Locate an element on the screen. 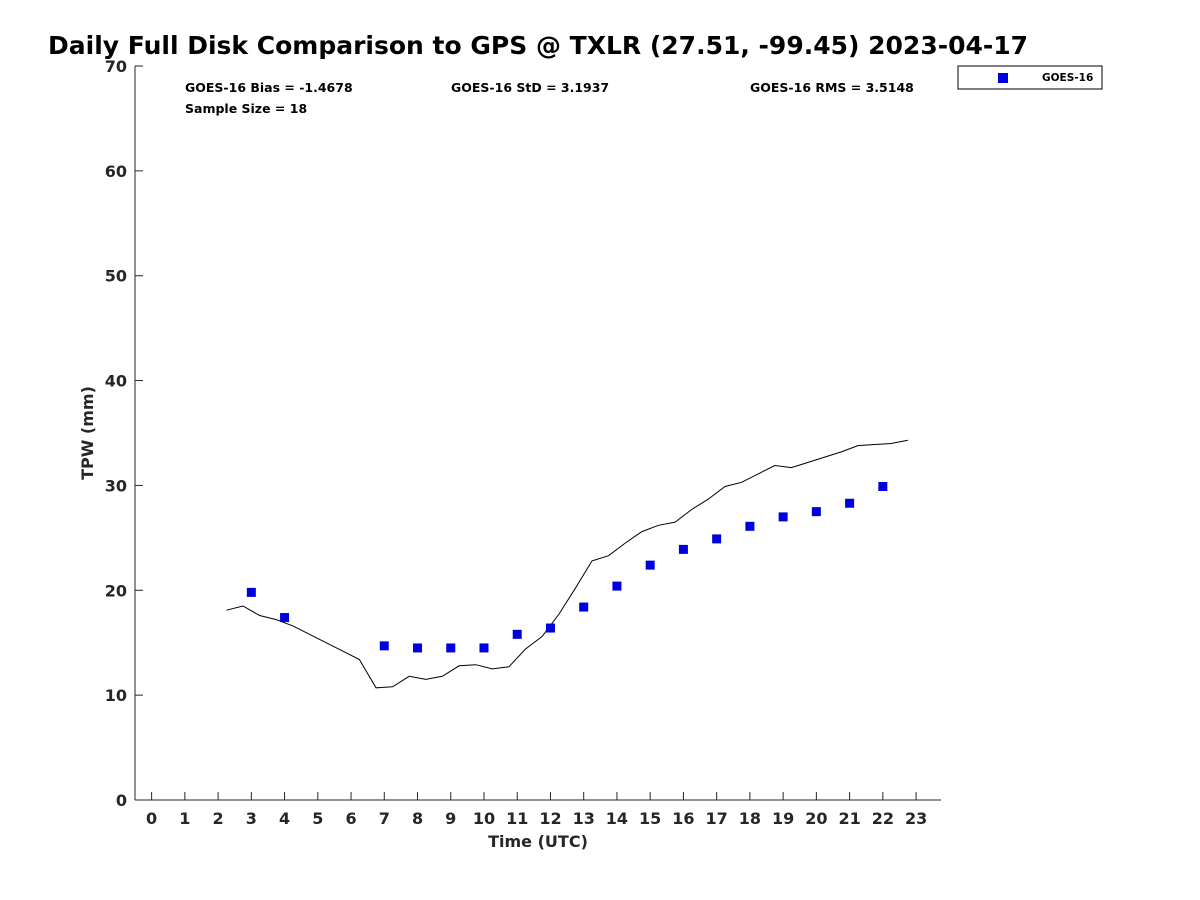 The image size is (1200, 900). x-tick-label: 11 is located at coordinates (517, 818).